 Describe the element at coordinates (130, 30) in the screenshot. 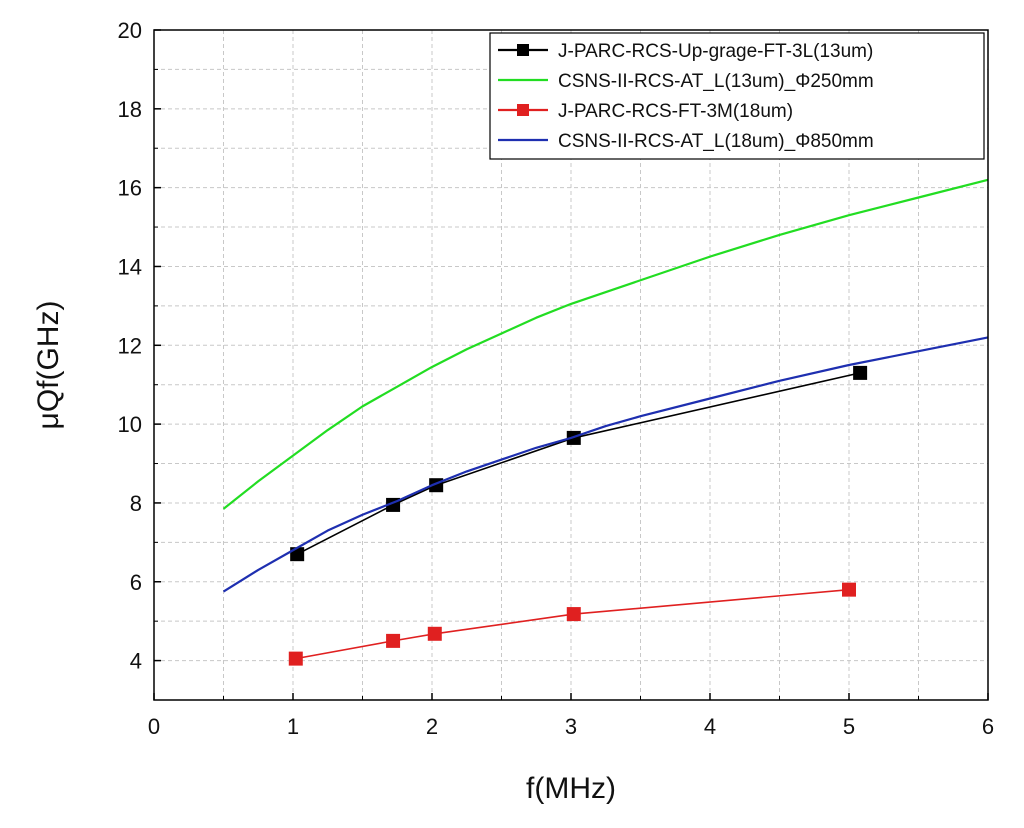

I see `y-tick-label: 20` at that location.